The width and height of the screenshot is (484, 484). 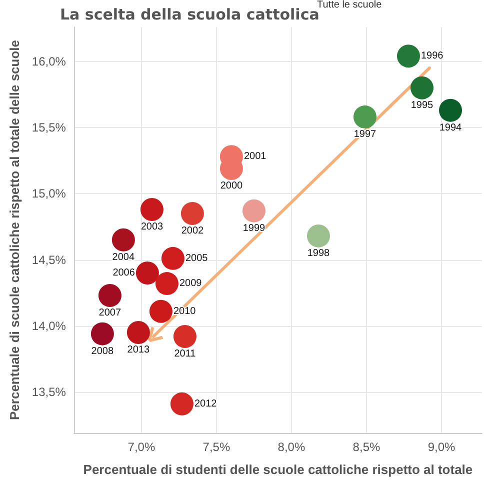 I want to click on series-label: 2007, so click(x=110, y=312).